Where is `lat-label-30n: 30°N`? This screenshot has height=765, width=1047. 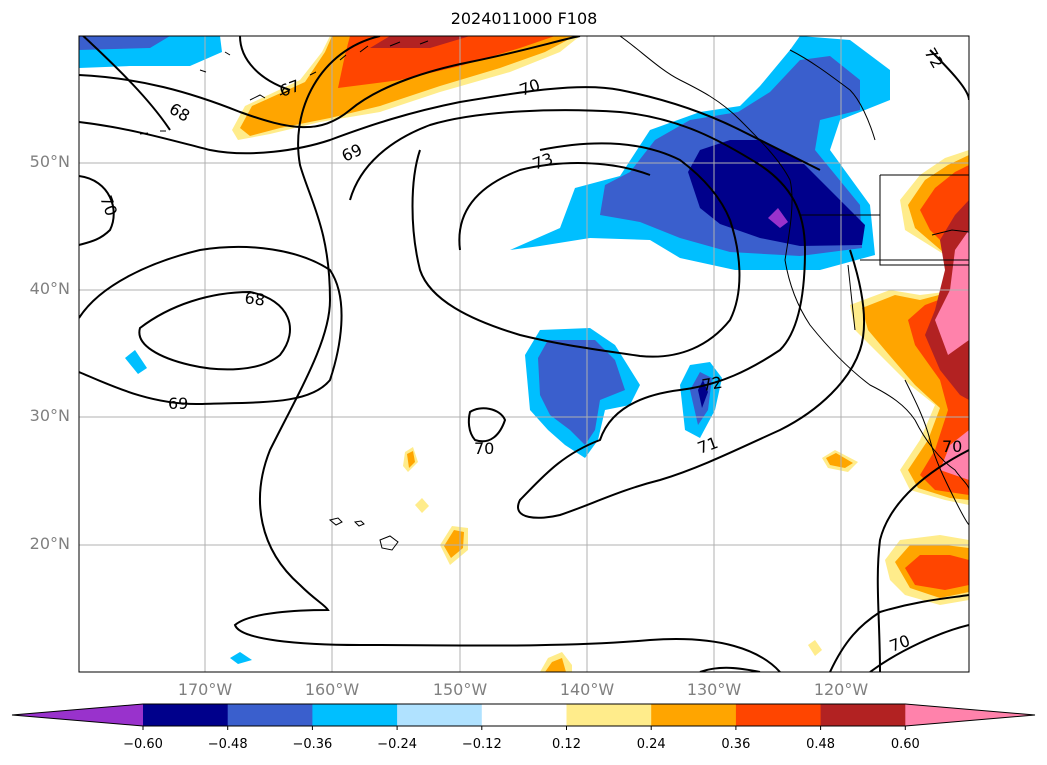
lat-label-30n: 30°N is located at coordinates (49, 415).